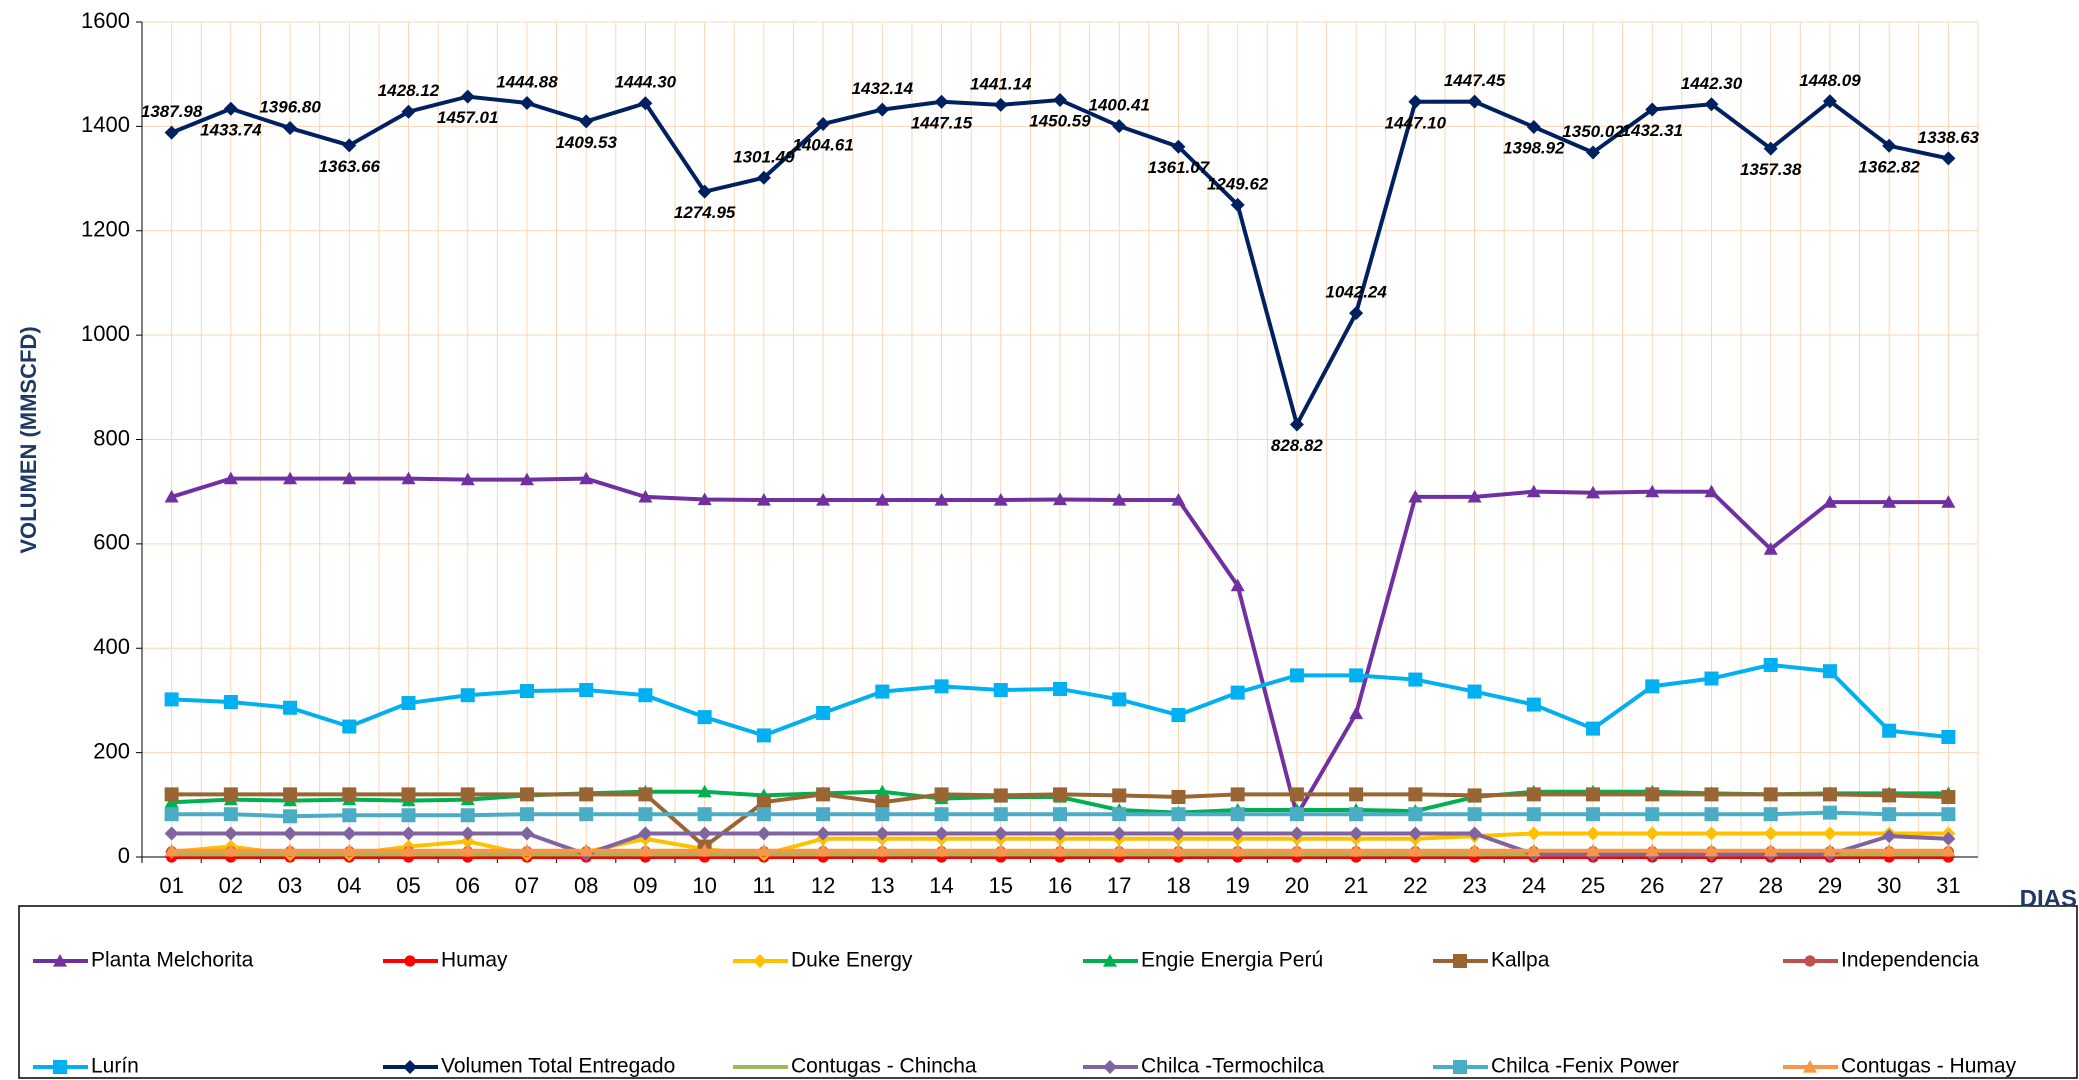 The height and width of the screenshot is (1080, 2079). I want to click on data-label: 1447.10, so click(1416, 122).